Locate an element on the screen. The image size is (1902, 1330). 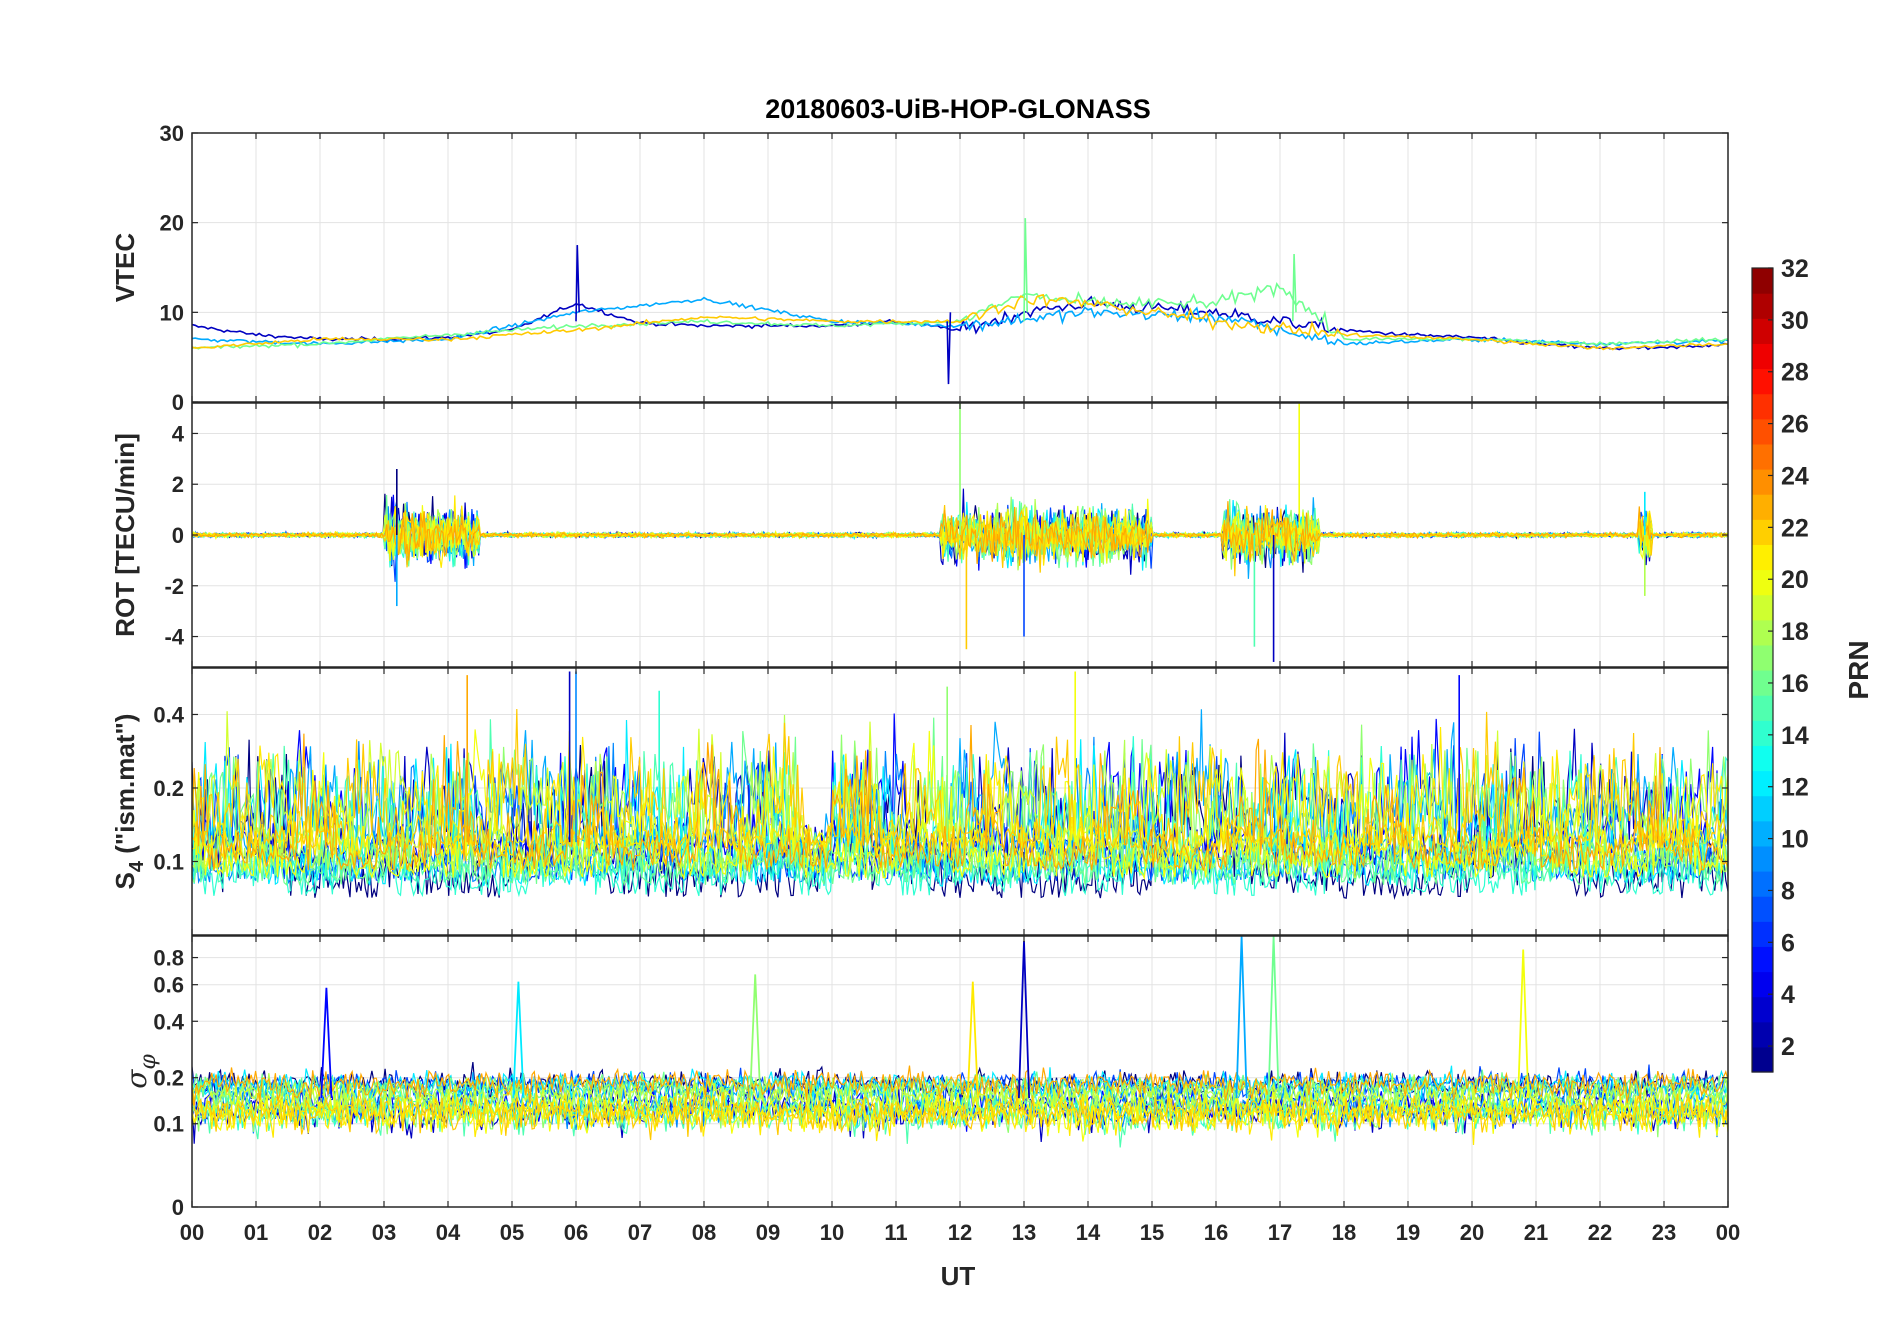
x-tick-label: 03 is located at coordinates (384, 1232).